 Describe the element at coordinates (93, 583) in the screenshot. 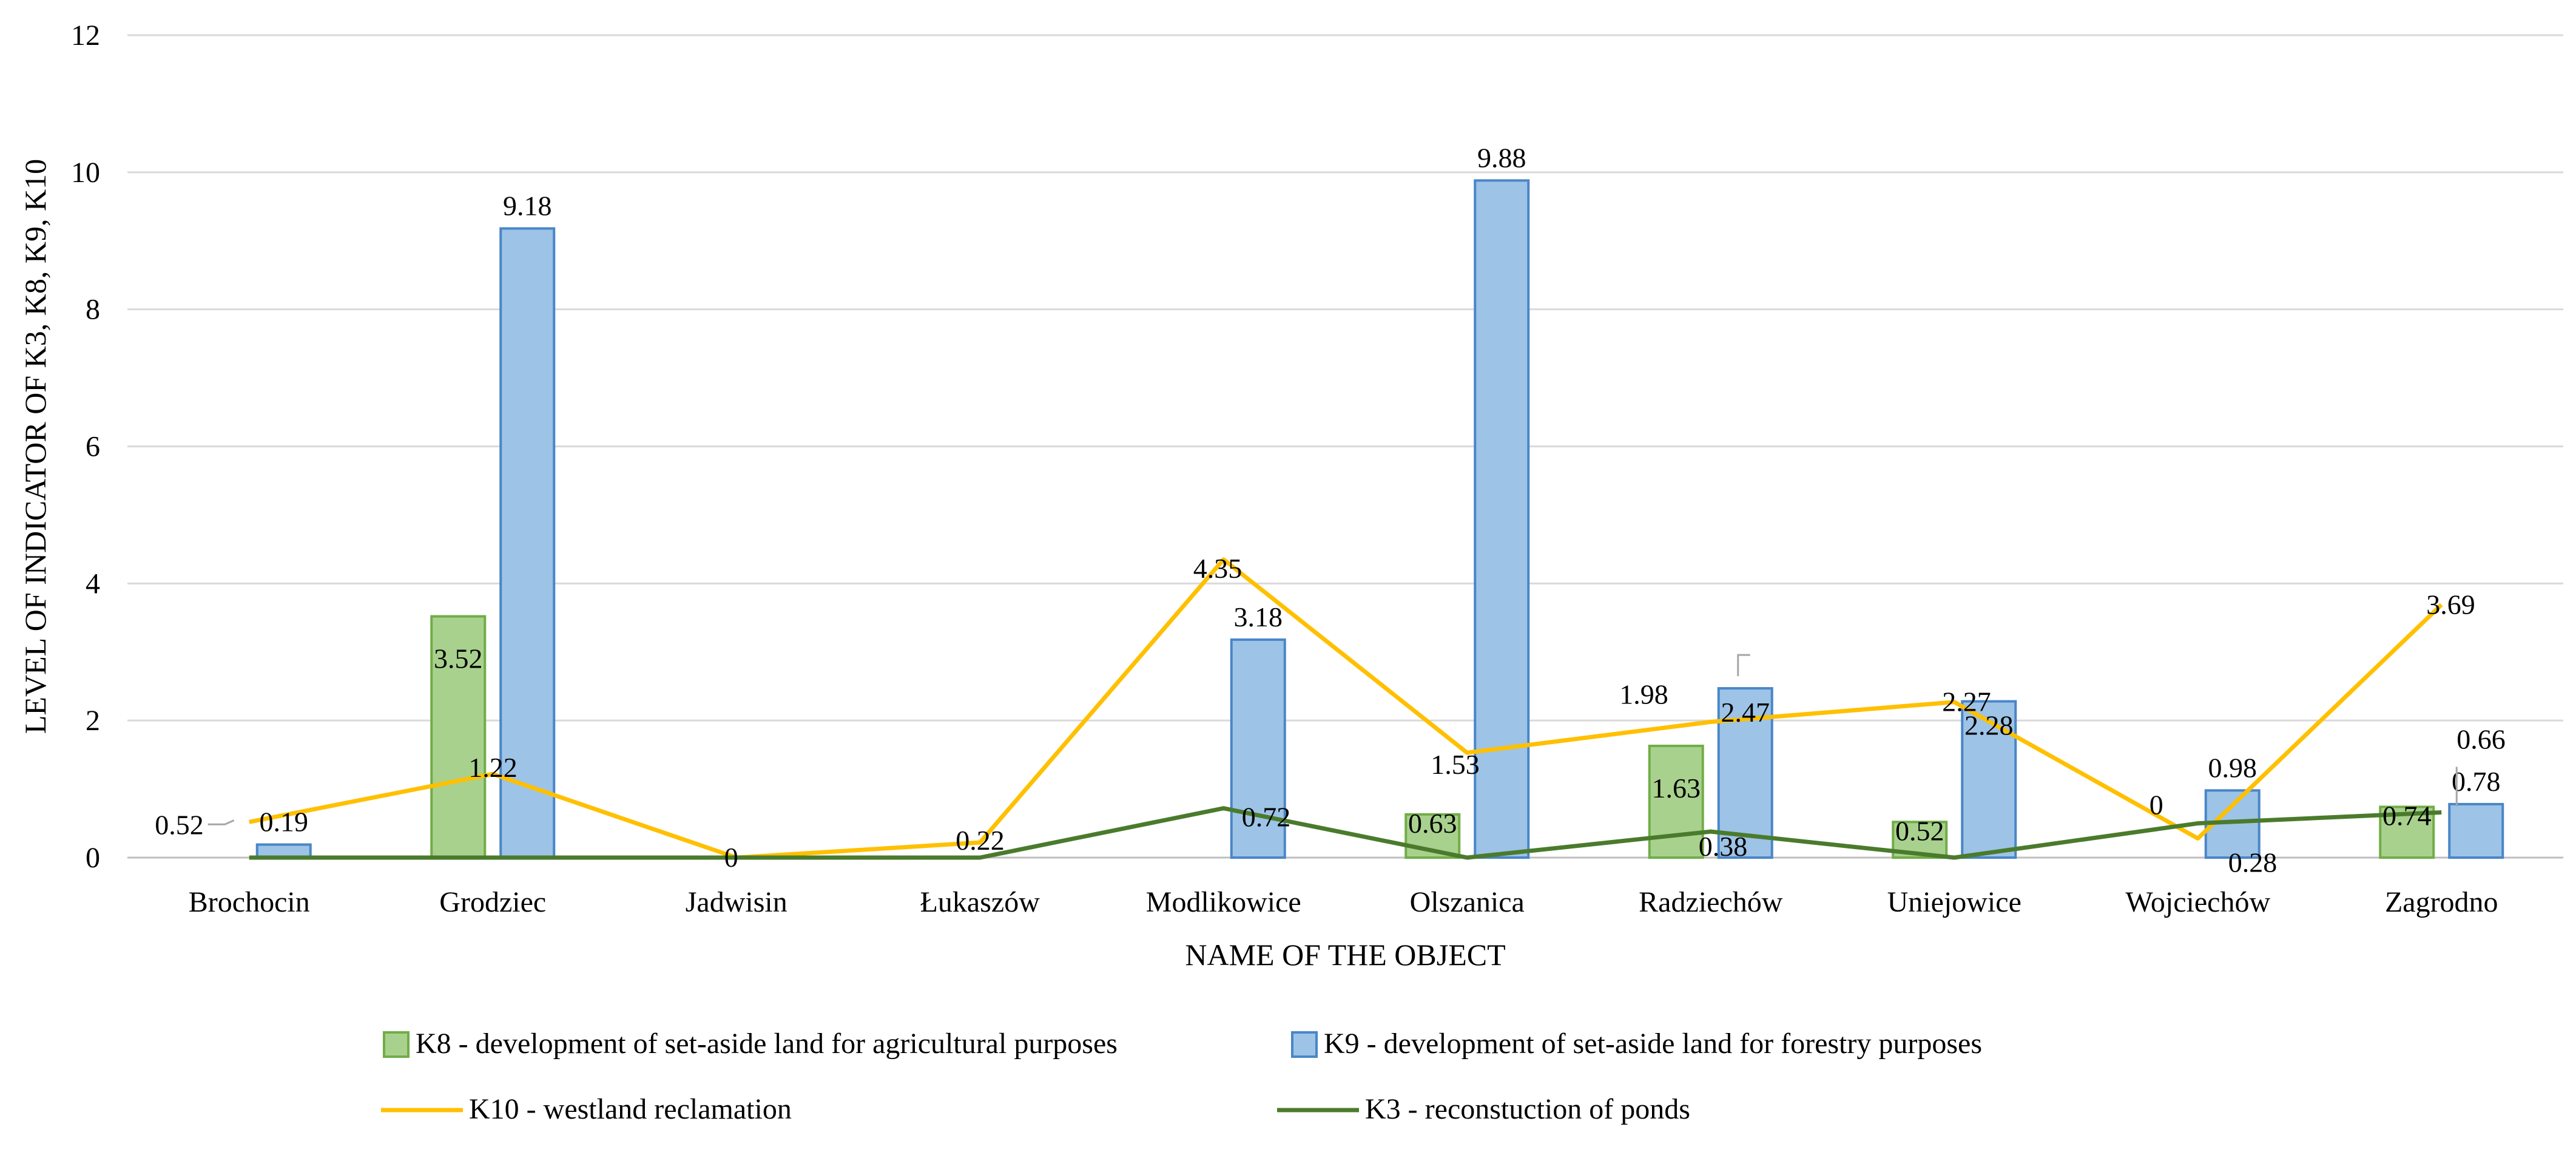

I see `y-tick-label: 4` at that location.